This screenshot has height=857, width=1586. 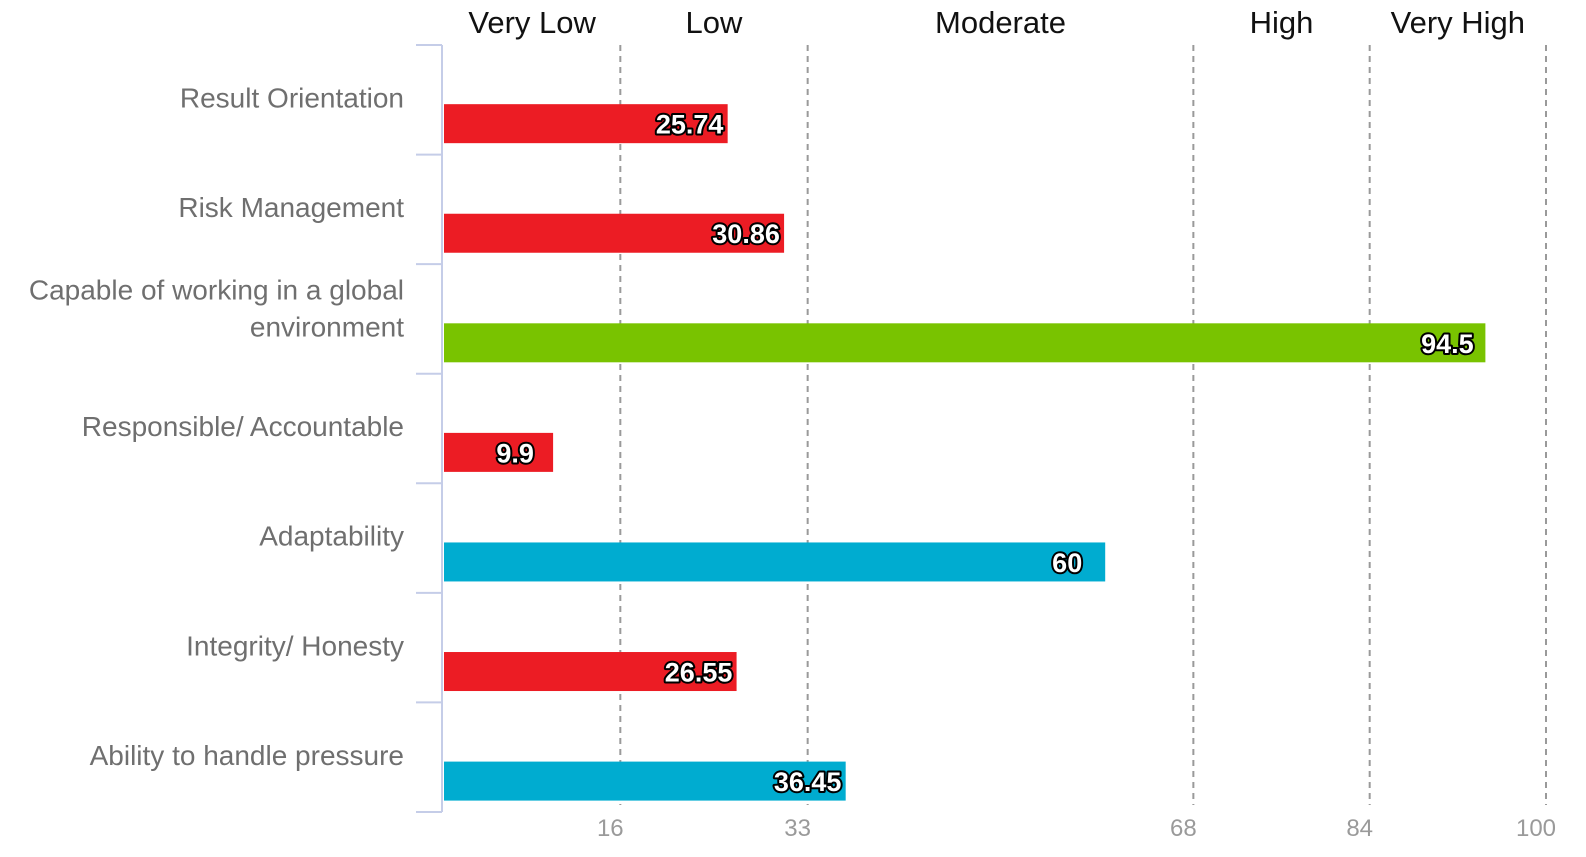 I want to click on value-label: 9.9, so click(x=515, y=453).